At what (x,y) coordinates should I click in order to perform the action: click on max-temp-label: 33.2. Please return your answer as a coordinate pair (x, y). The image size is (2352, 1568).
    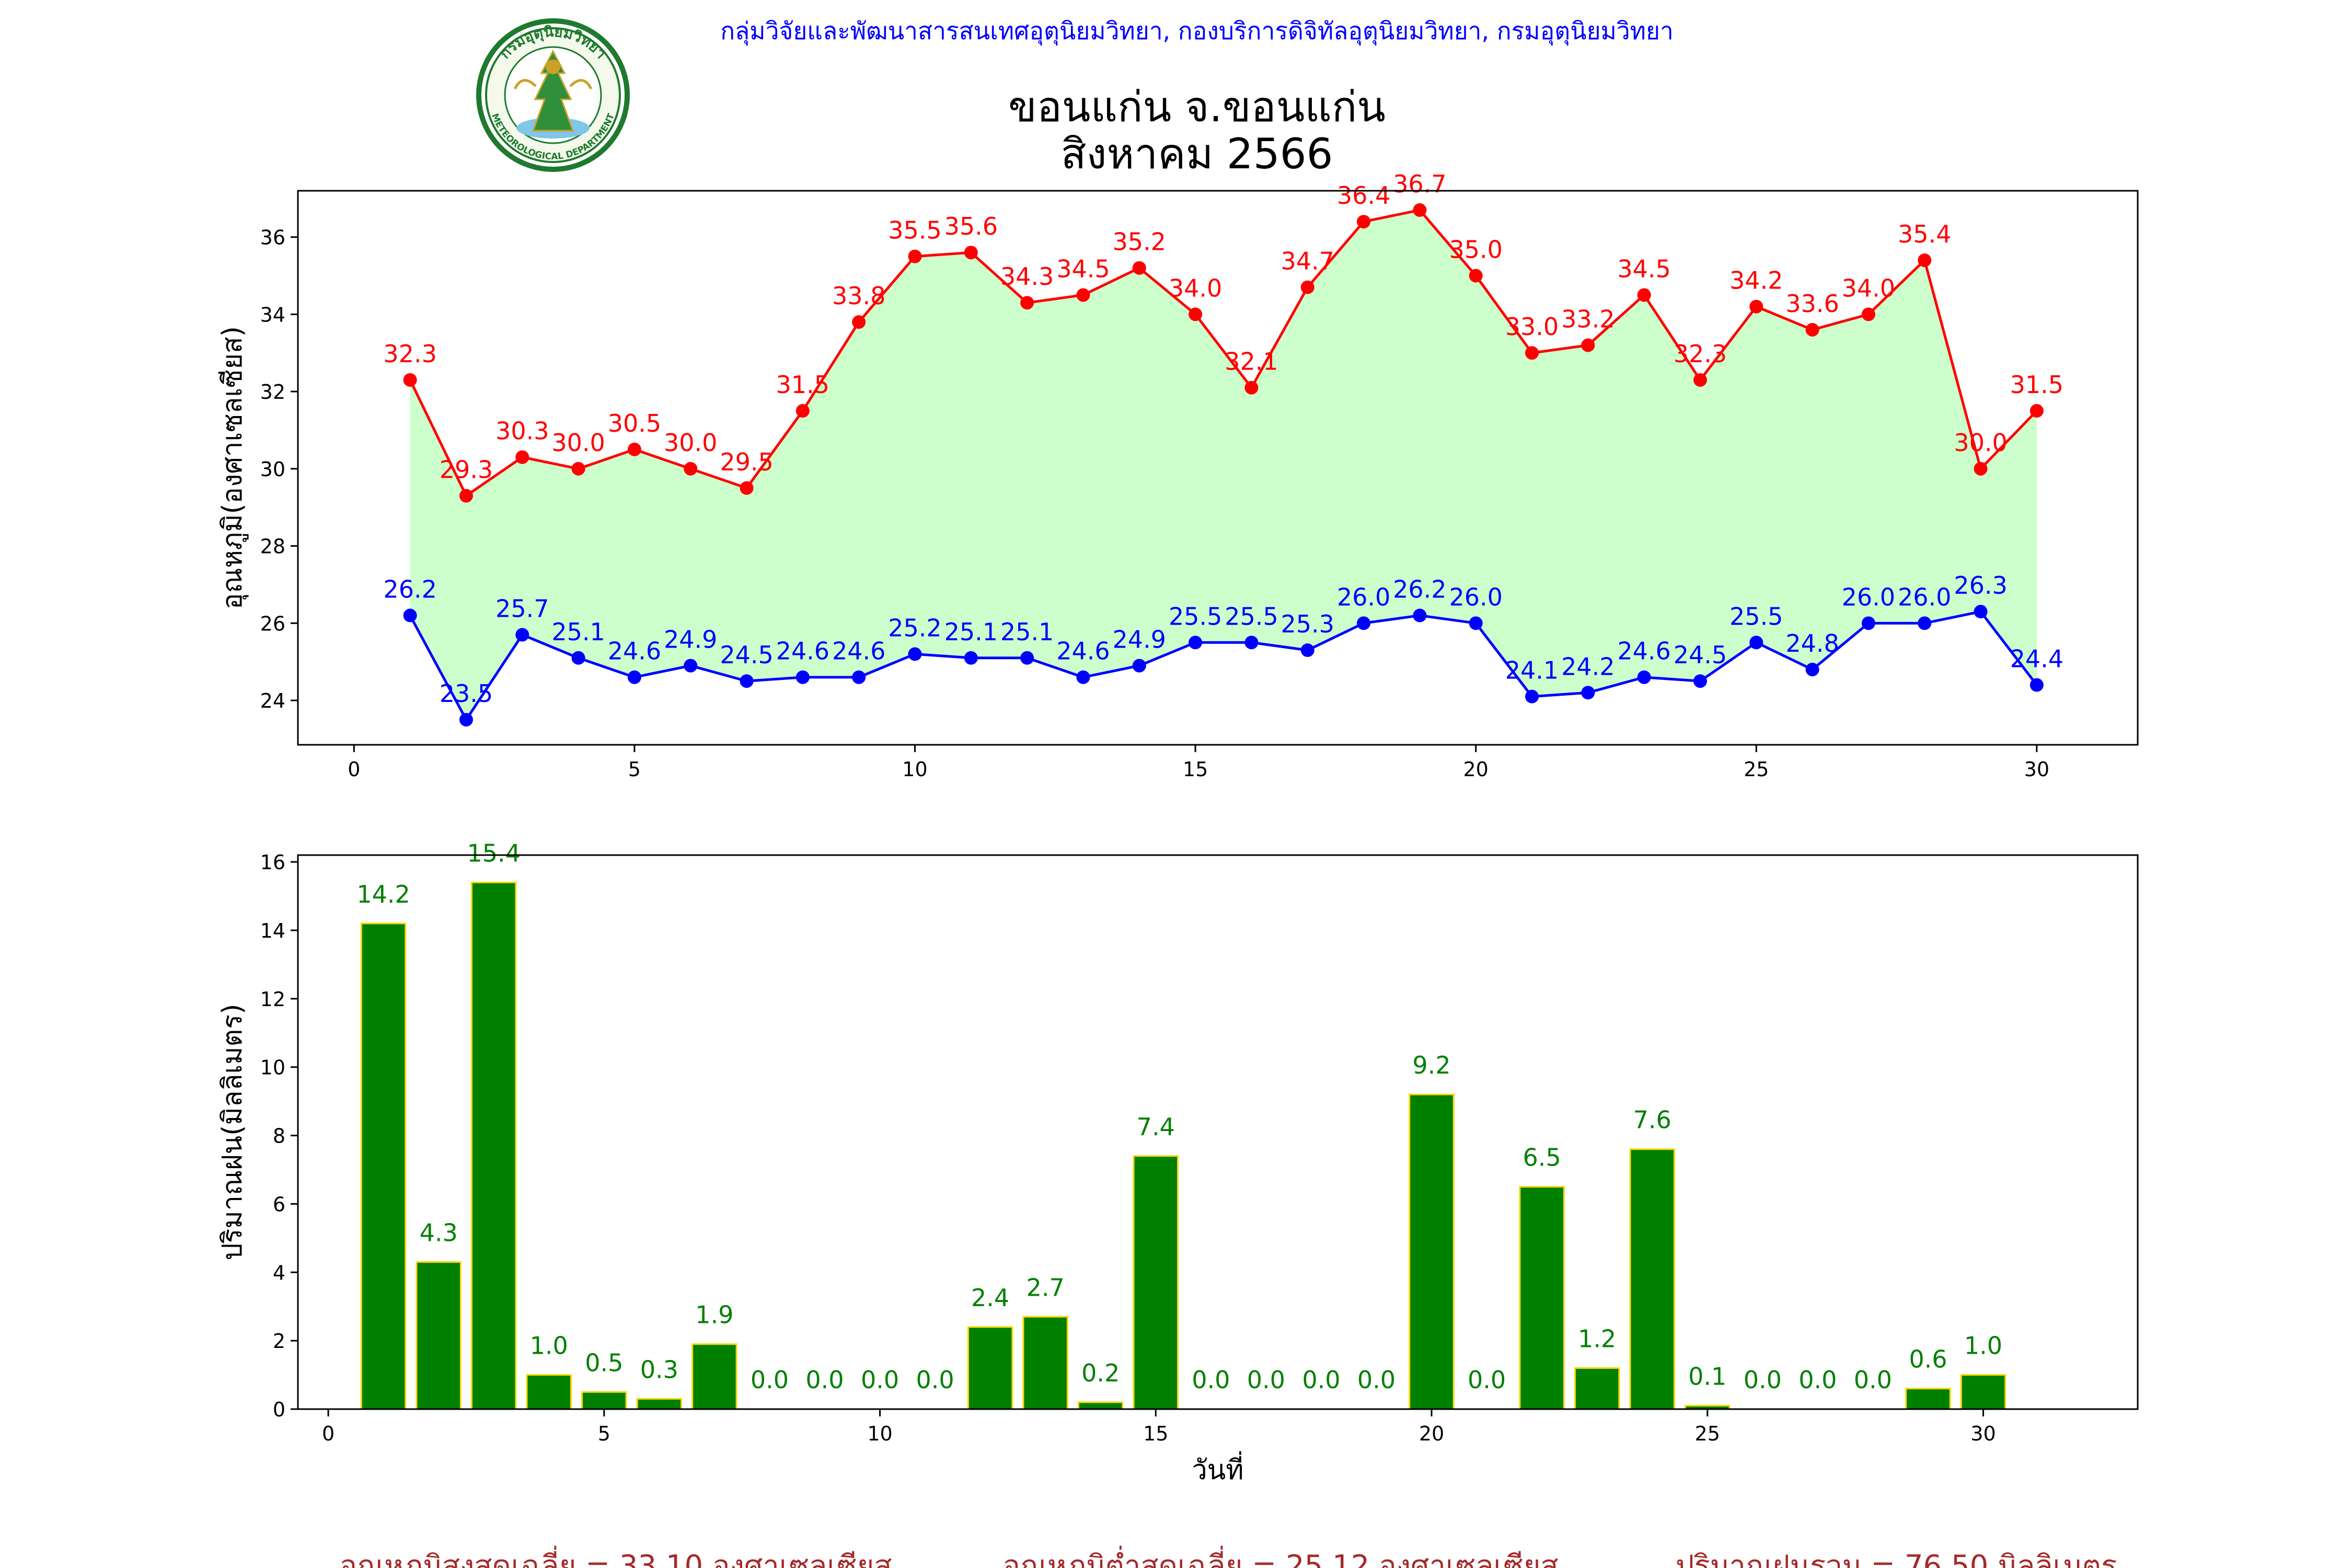
    Looking at the image, I should click on (1588, 319).